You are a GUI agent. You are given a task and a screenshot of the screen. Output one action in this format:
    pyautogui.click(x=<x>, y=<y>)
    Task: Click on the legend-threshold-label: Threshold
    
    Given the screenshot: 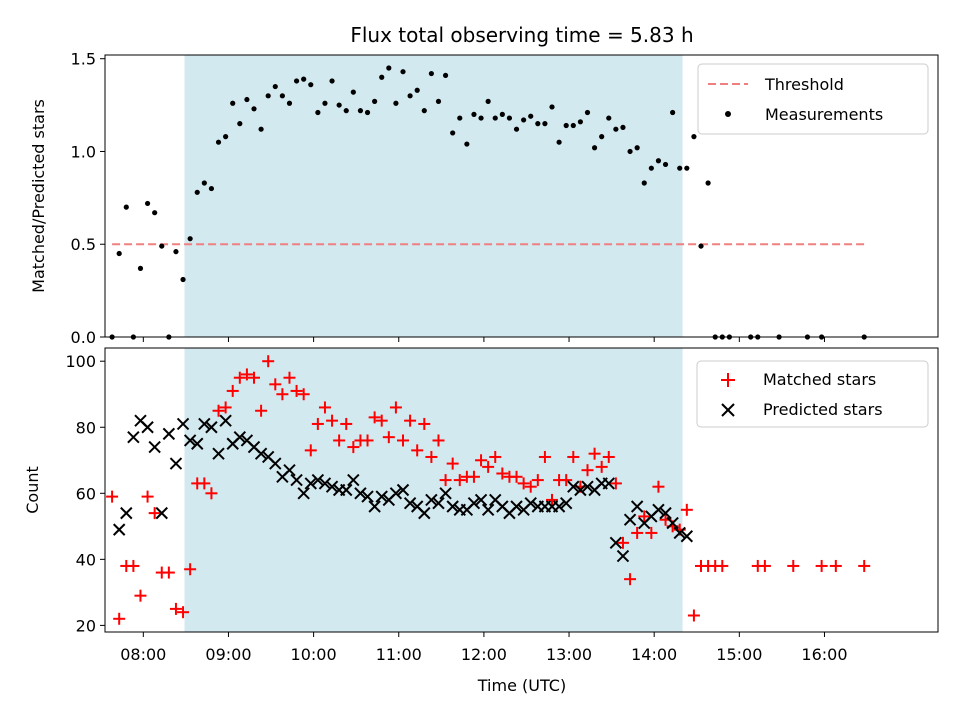 What is the action you would take?
    pyautogui.click(x=804, y=84)
    